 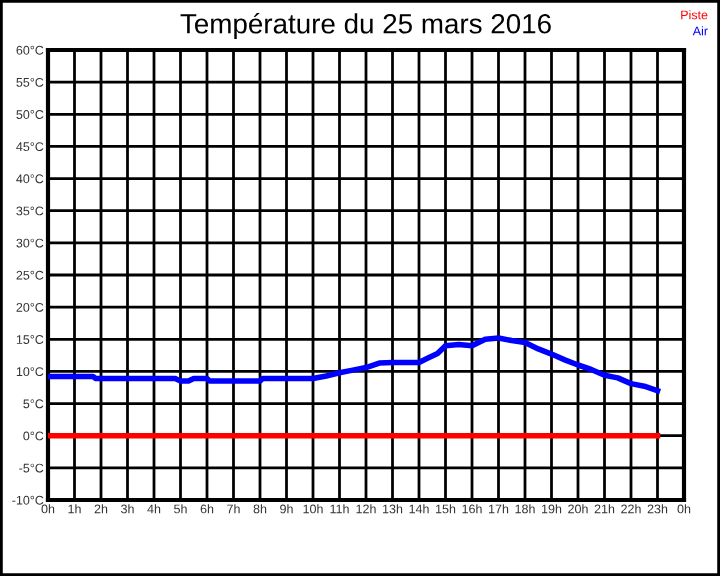 I want to click on chart-title: Température du 25 mars 2016, so click(x=365, y=26).